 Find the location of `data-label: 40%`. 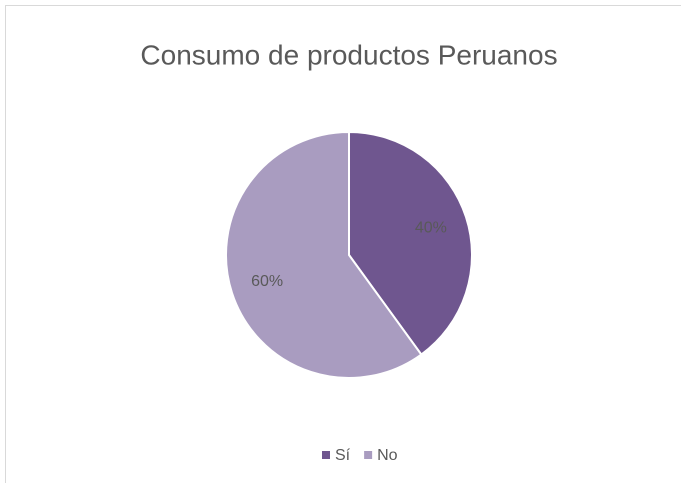

data-label: 40% is located at coordinates (431, 228).